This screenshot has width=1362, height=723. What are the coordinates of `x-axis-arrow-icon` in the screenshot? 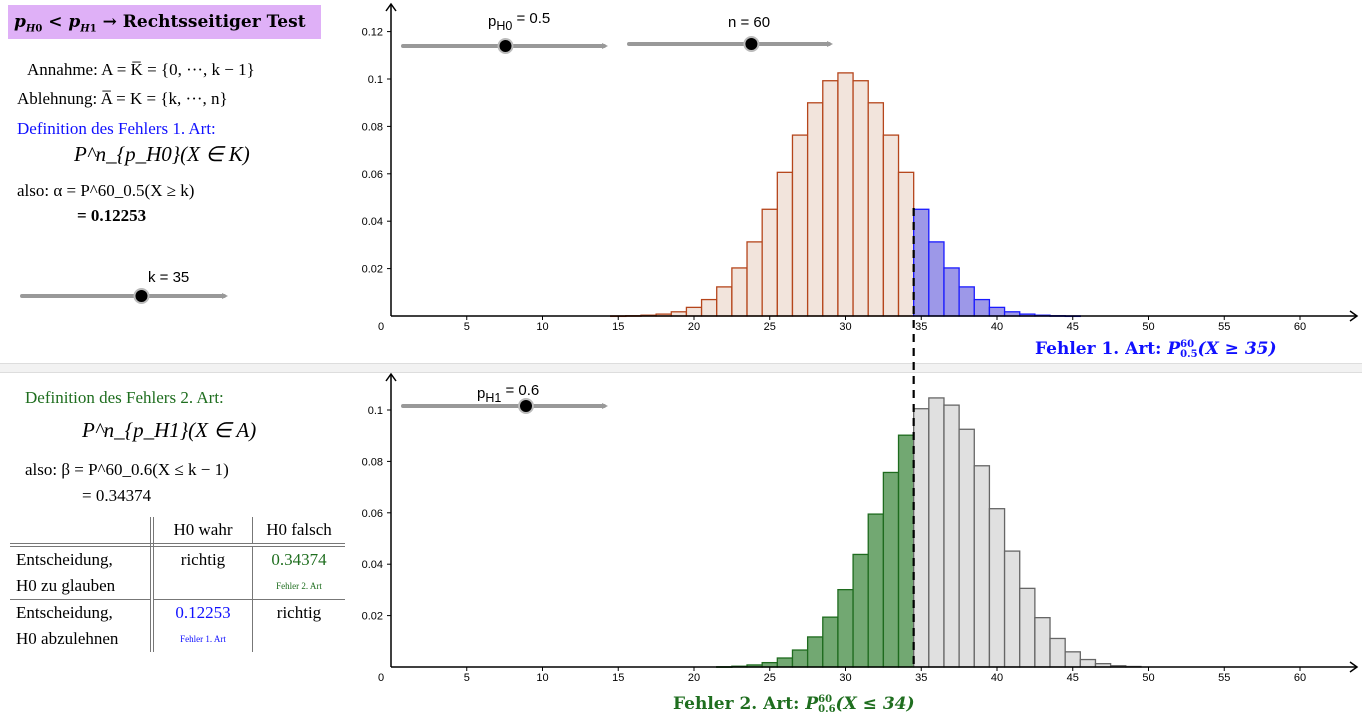 It's located at (1354, 316).